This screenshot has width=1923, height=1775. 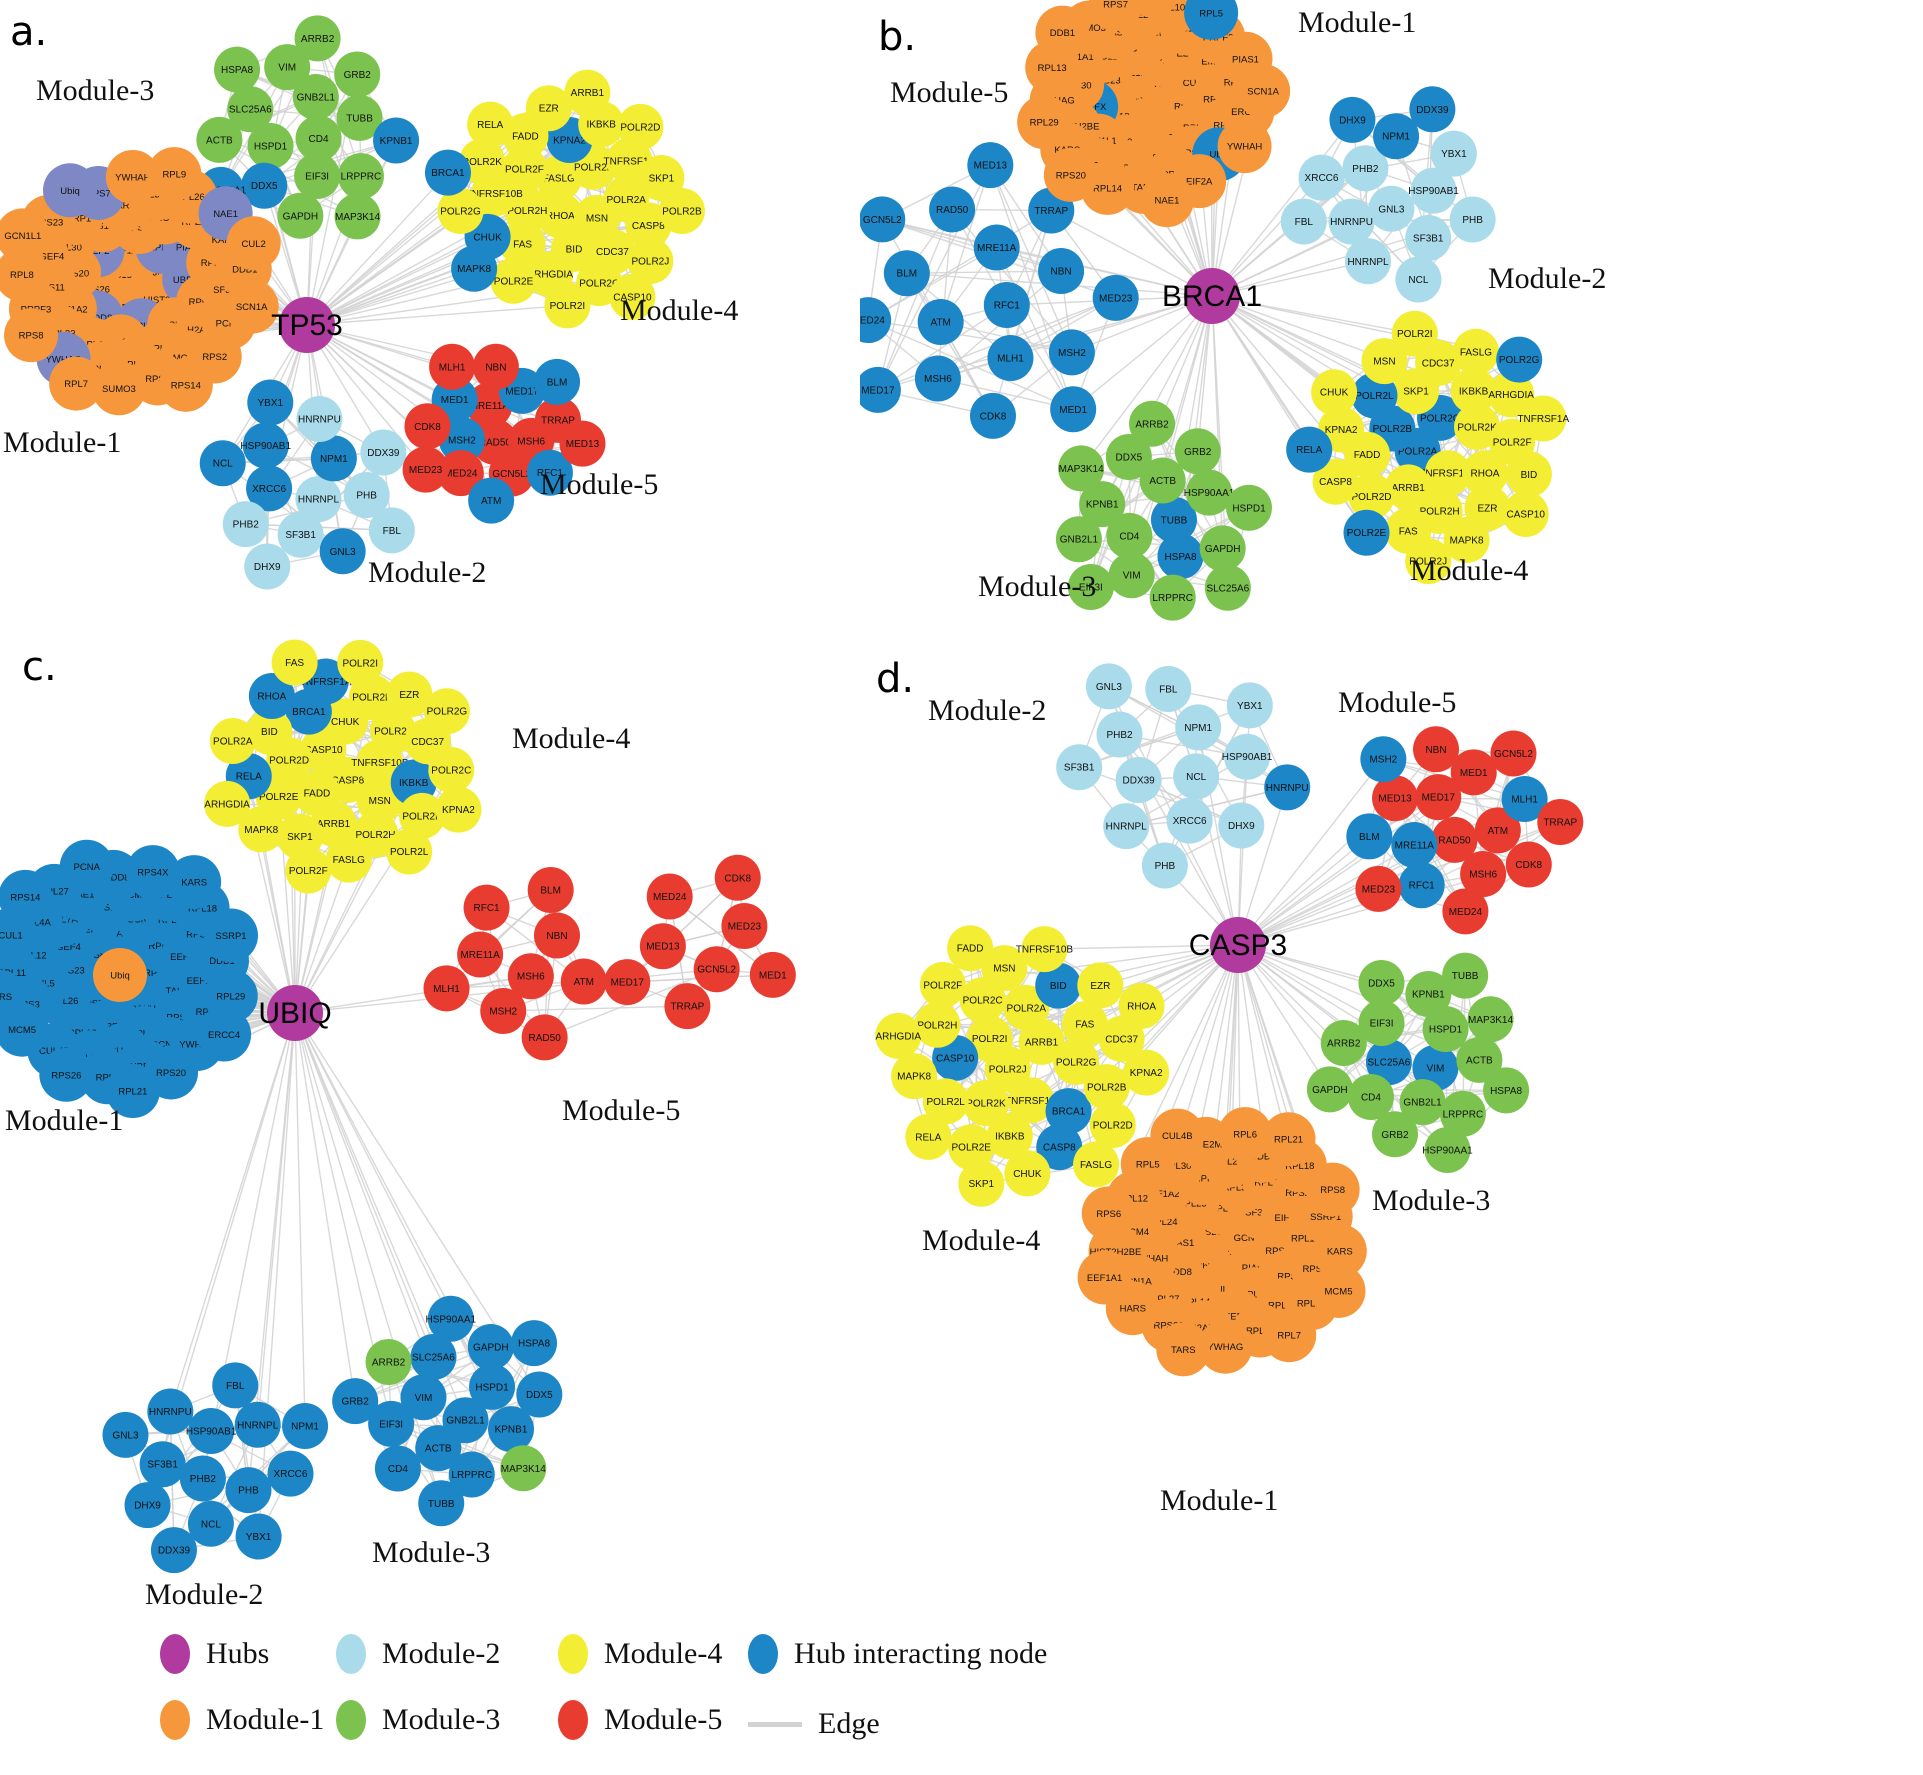 What do you see at coordinates (295, 1013) in the screenshot?
I see `hub-node-UBIQ` at bounding box center [295, 1013].